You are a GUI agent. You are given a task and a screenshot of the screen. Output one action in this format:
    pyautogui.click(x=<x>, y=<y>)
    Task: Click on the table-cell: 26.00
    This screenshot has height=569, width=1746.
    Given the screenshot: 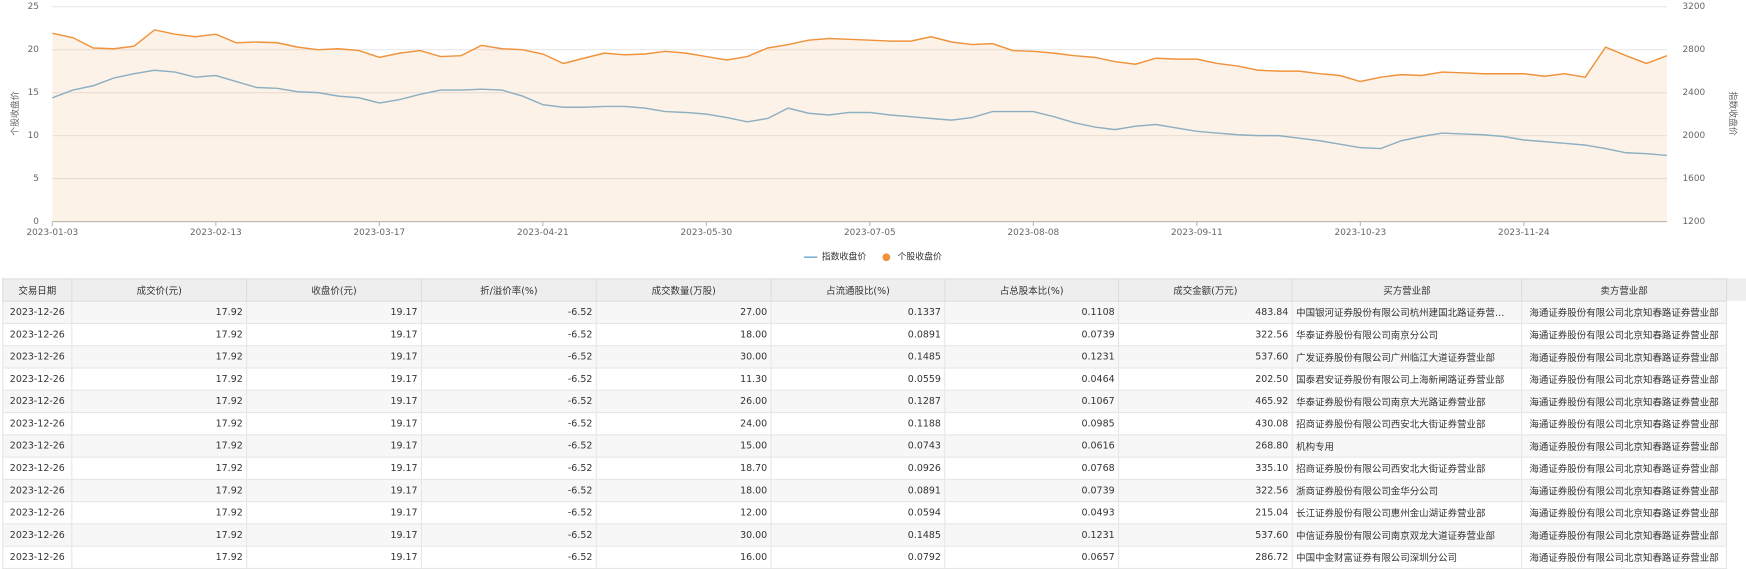 What is the action you would take?
    pyautogui.click(x=683, y=401)
    